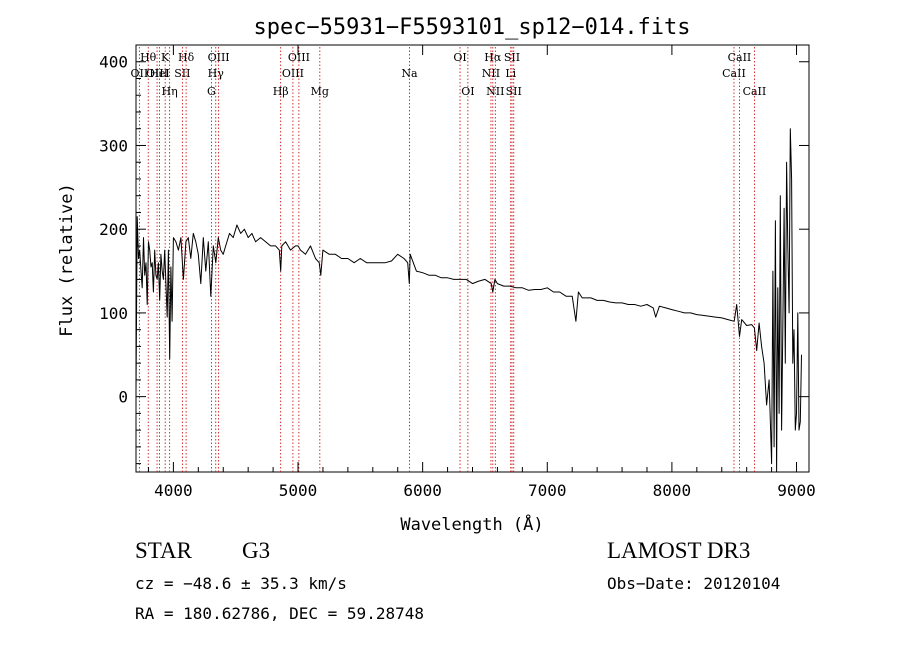 This screenshot has width=900, height=649. Describe the element at coordinates (510, 73) in the screenshot. I see `line-marker-label: Li` at that location.